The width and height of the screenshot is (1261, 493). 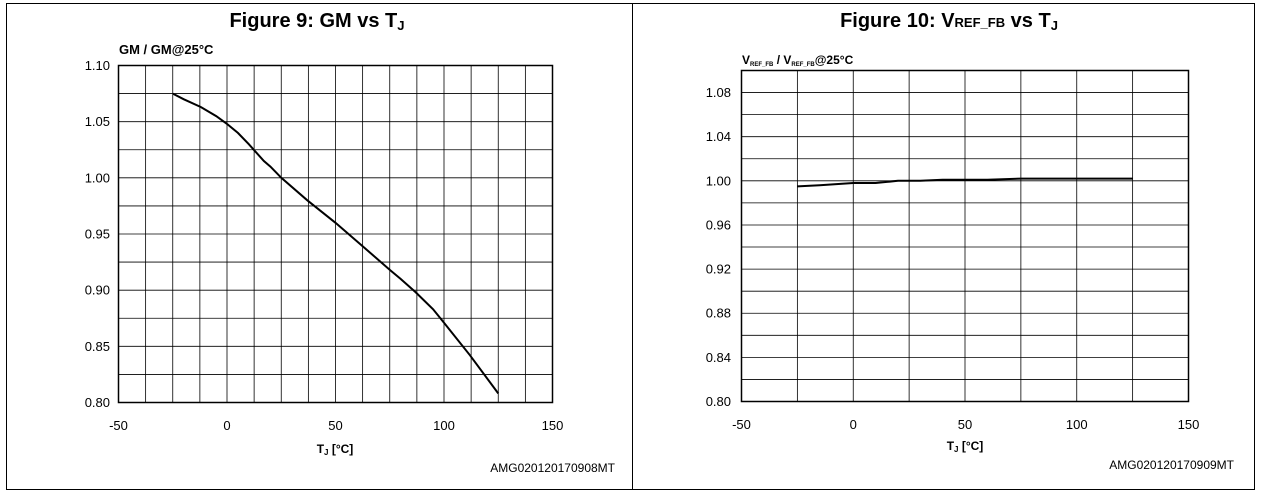 What do you see at coordinates (718, 313) in the screenshot?
I see `y-tick-label: 0.88` at bounding box center [718, 313].